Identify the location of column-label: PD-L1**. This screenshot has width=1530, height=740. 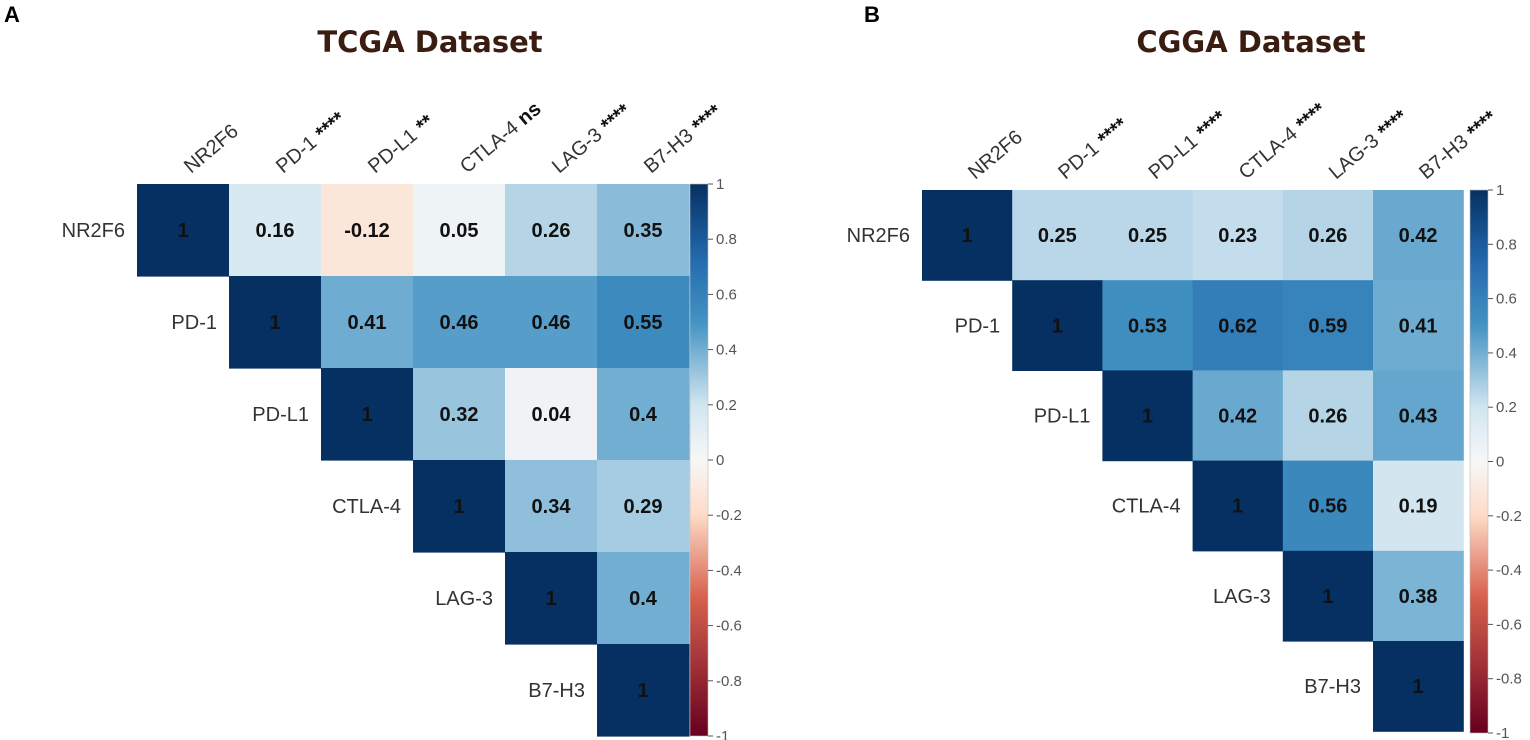
(401, 144).